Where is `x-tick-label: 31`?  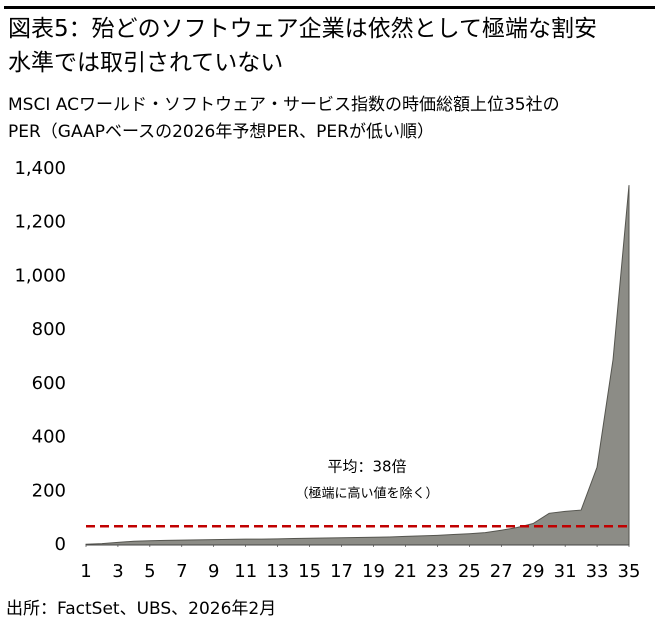 x-tick-label: 31 is located at coordinates (565, 571).